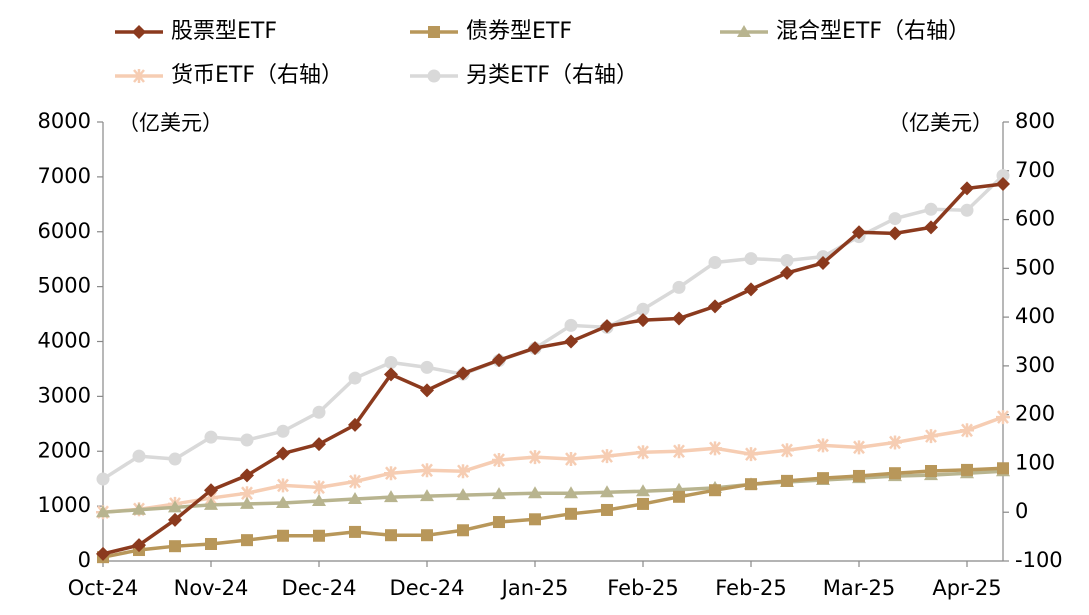  Describe the element at coordinates (64, 176) in the screenshot. I see `y-tick-label: 7000` at that location.